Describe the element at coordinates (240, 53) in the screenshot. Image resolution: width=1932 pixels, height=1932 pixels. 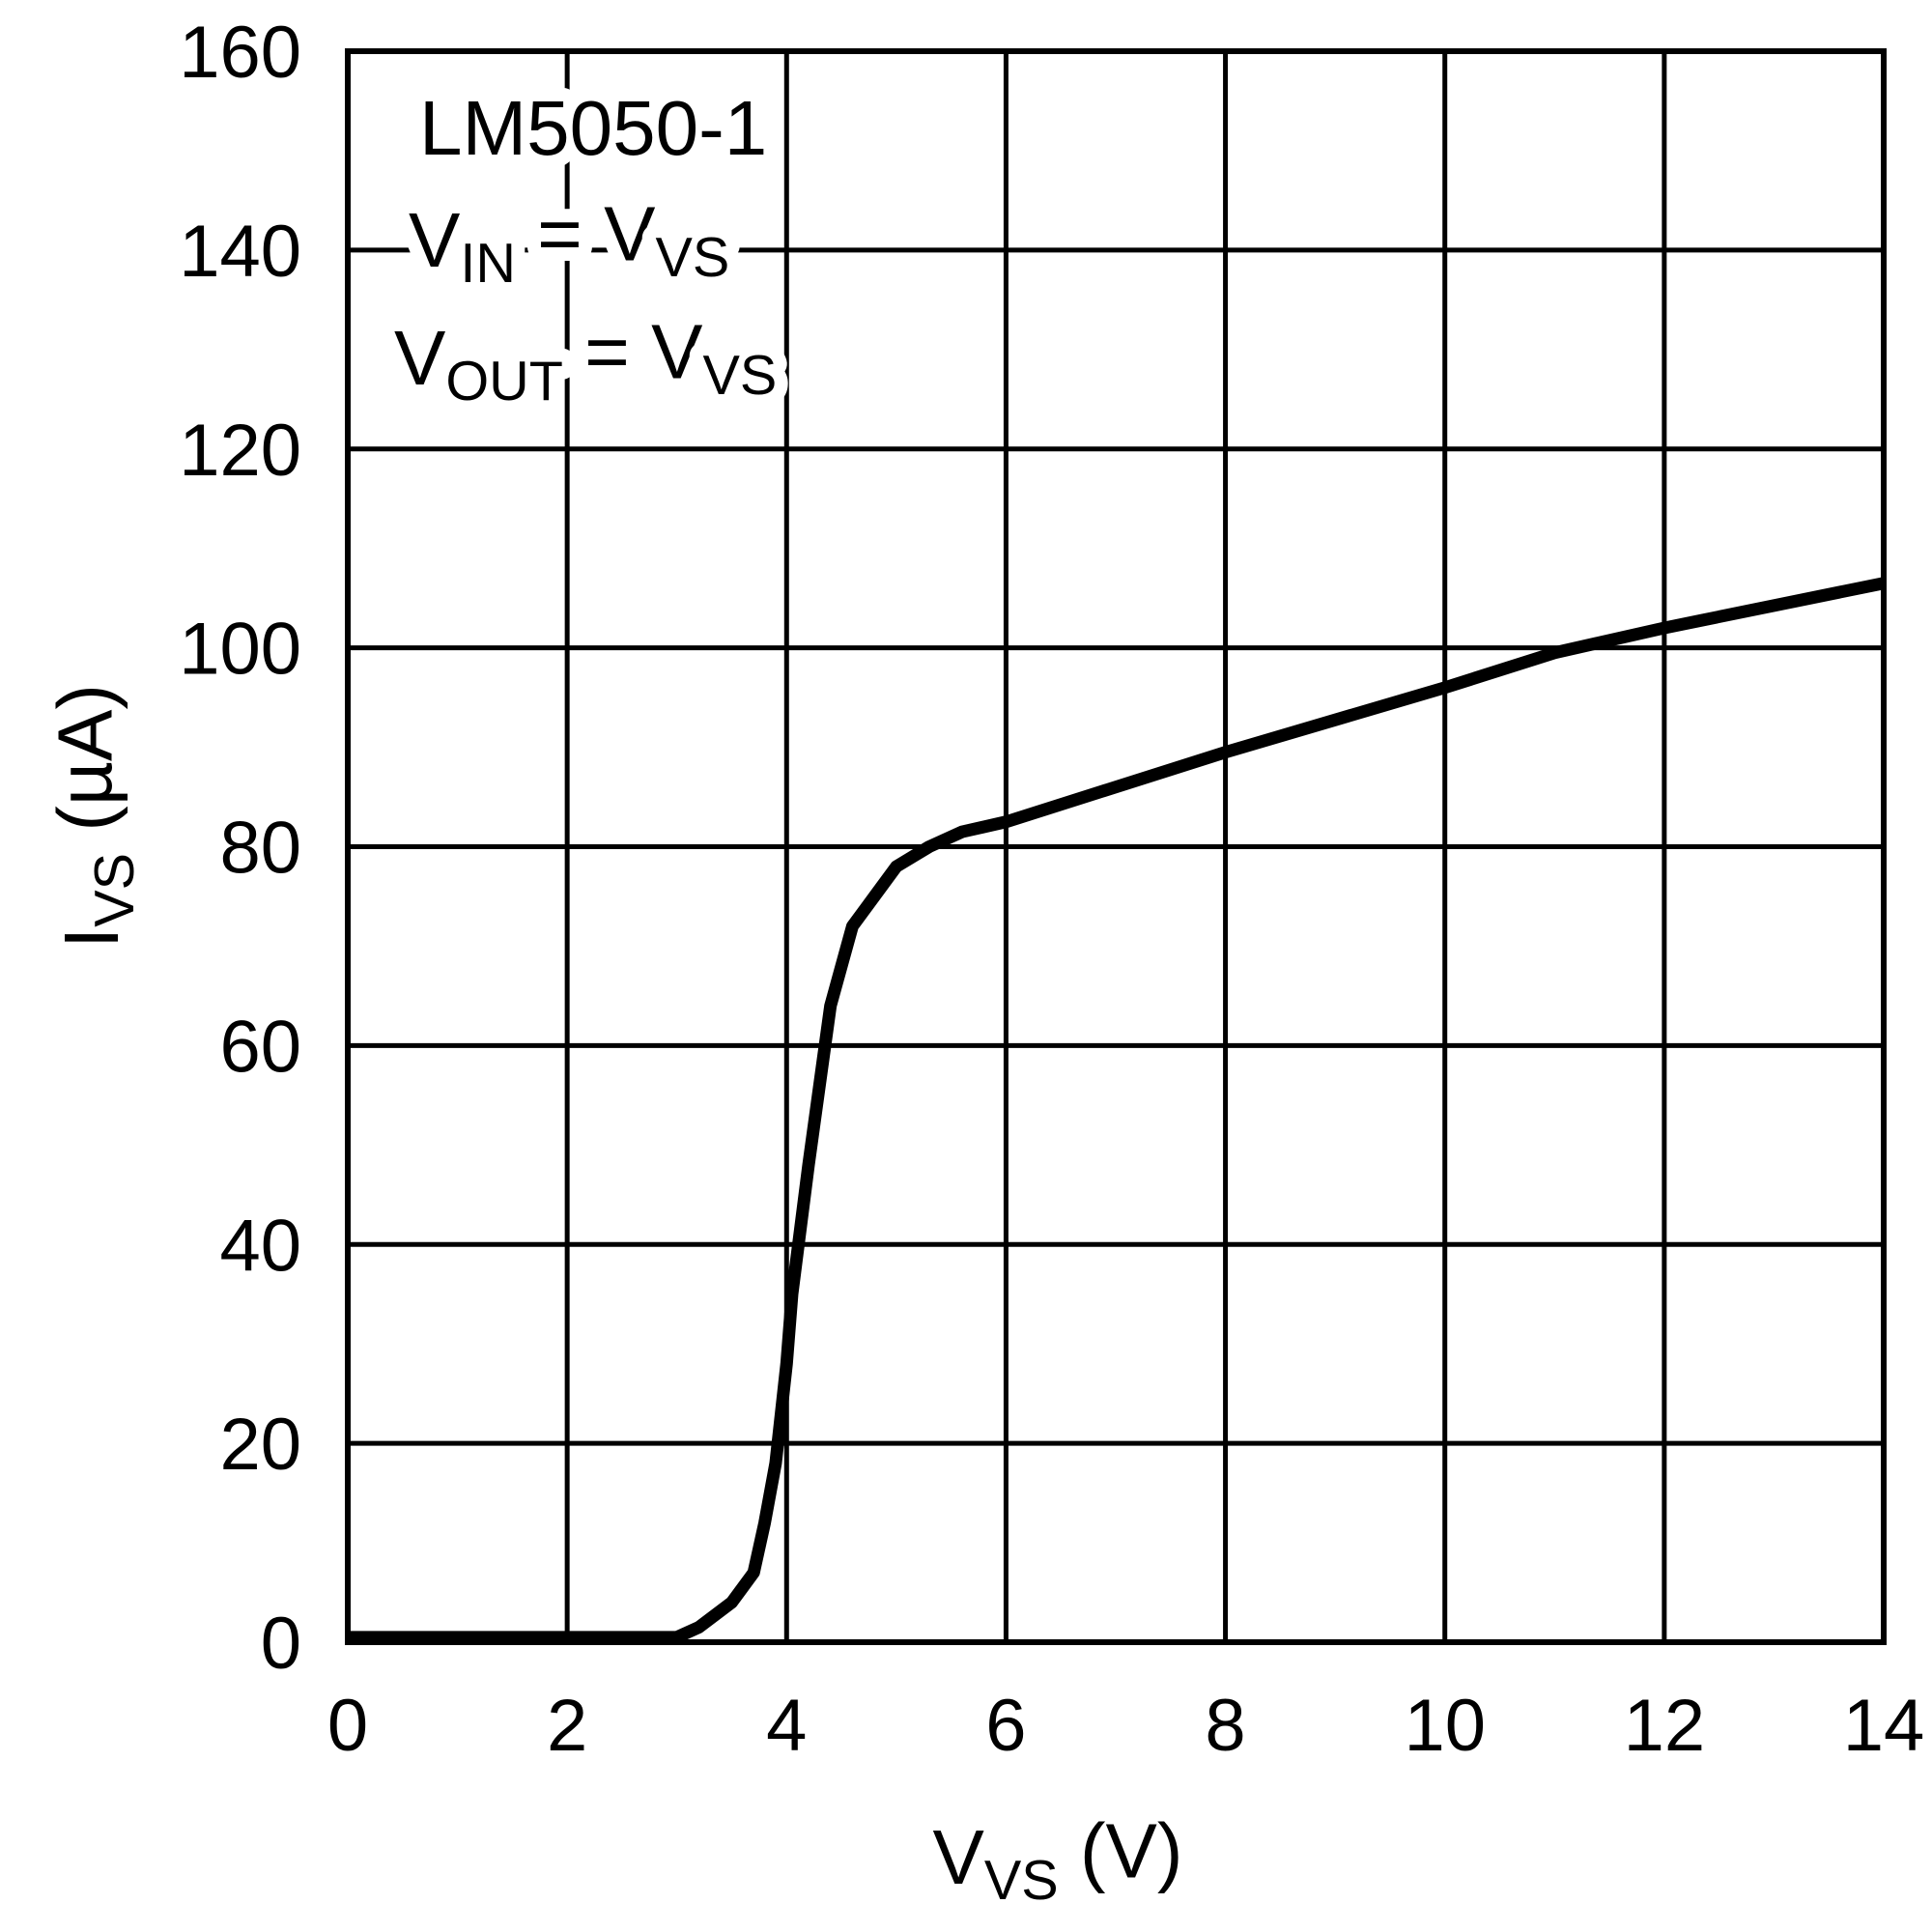
I see `y-tick-label: 160` at that location.